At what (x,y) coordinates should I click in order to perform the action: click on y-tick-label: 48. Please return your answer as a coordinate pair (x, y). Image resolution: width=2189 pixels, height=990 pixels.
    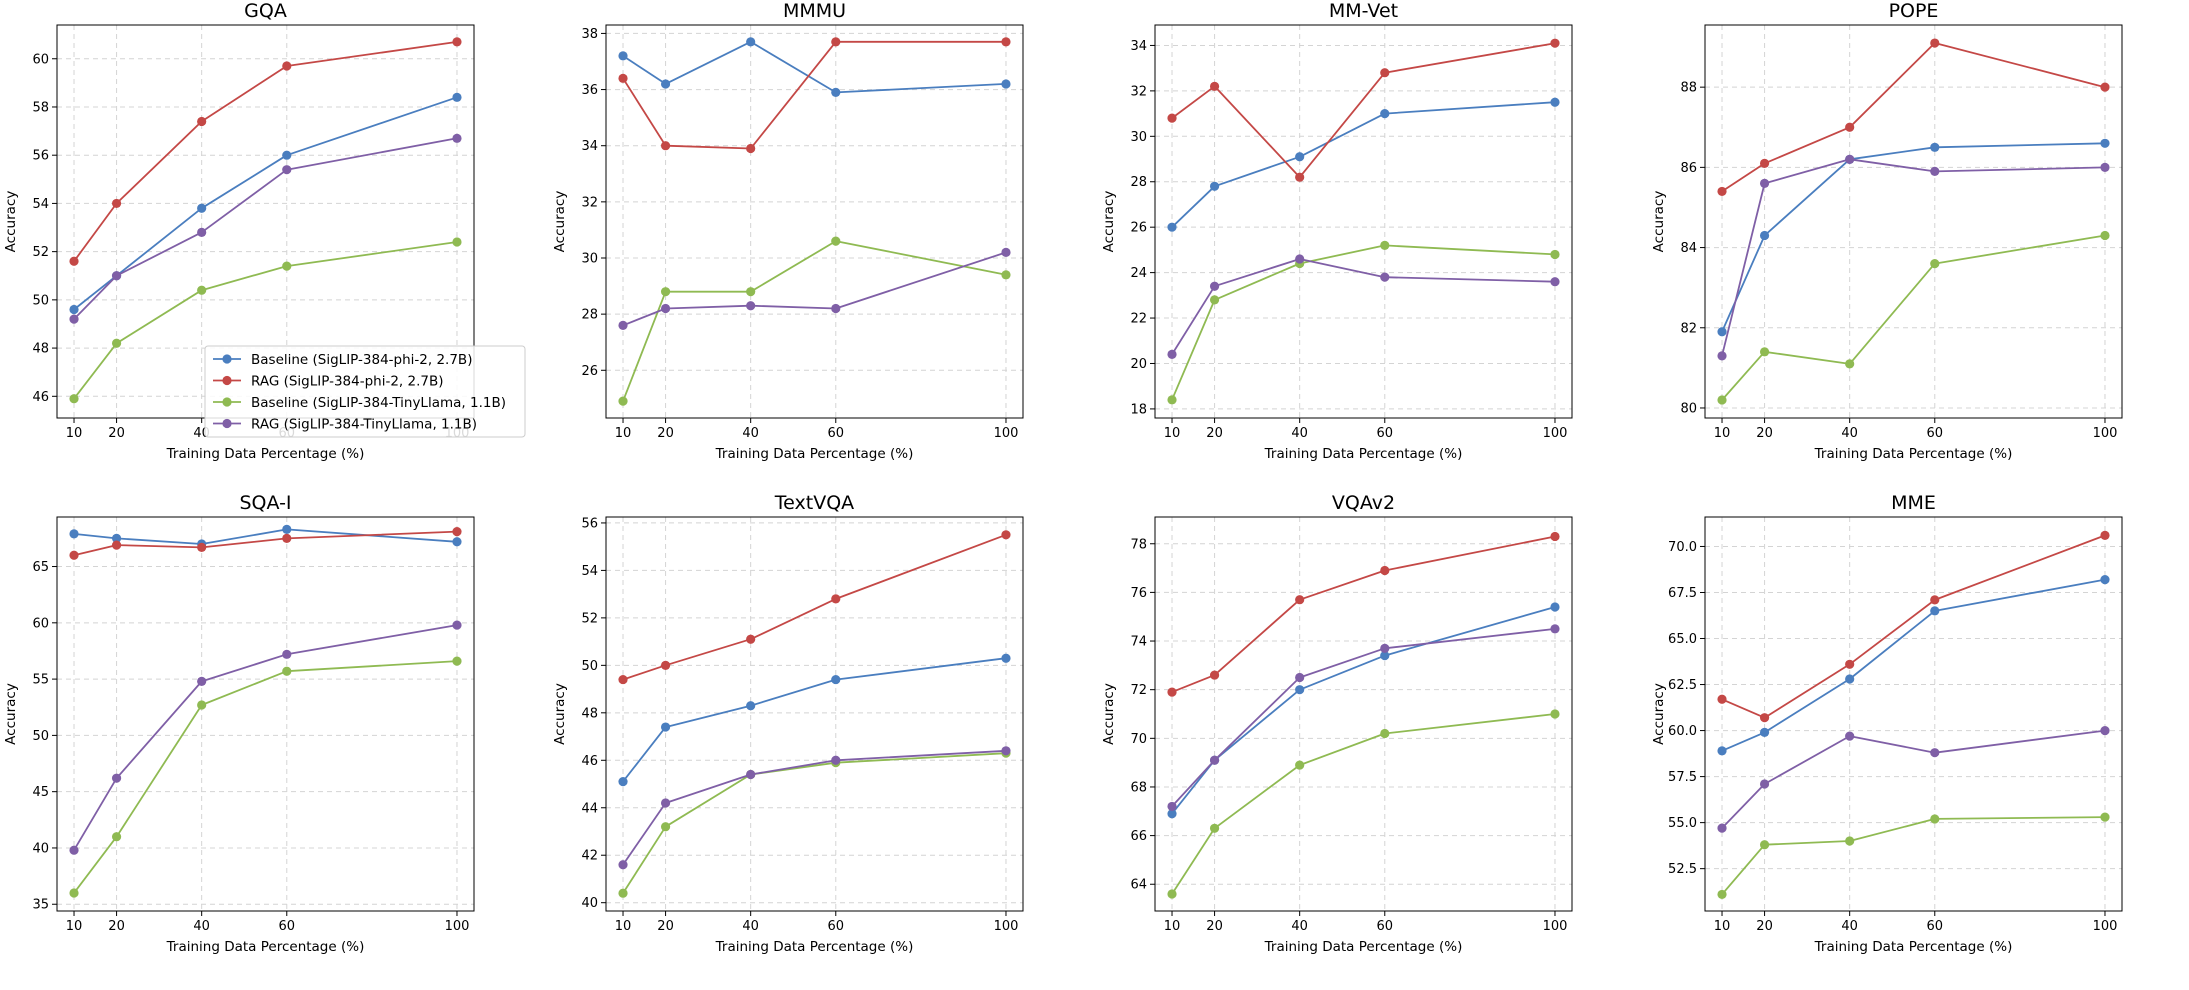
    Looking at the image, I should click on (40, 349).